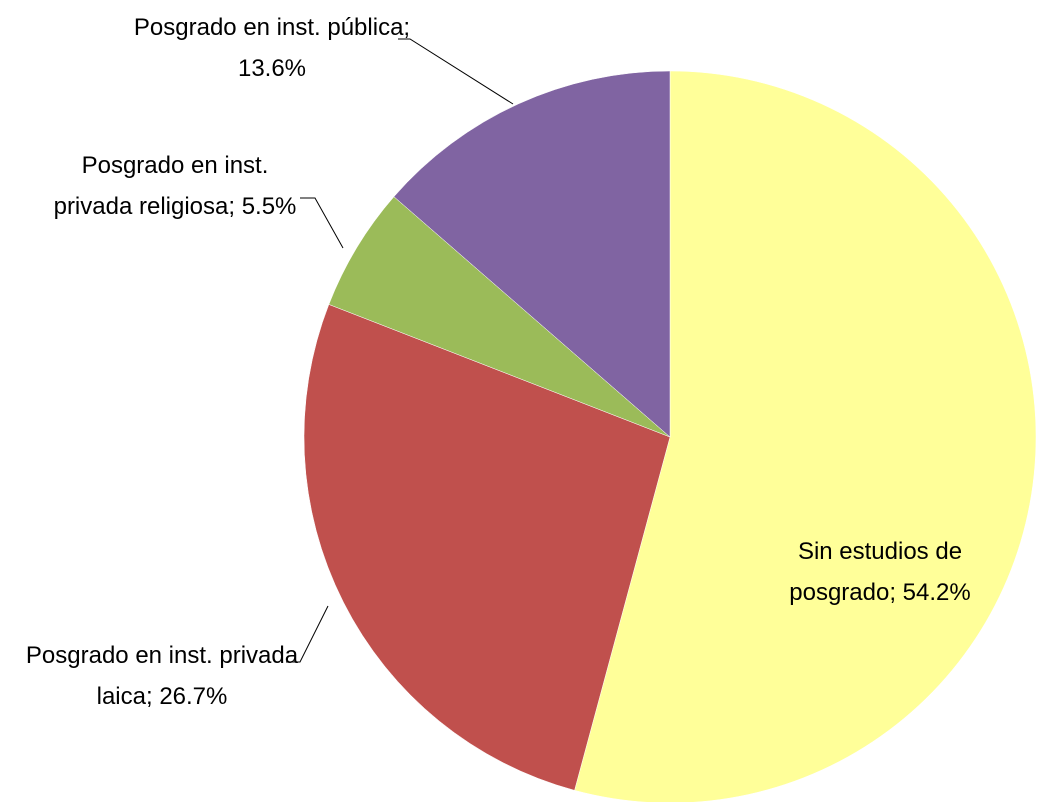  I want to click on data-label: Posgrado en inst. privada laica; 26.7%, so click(162, 676).